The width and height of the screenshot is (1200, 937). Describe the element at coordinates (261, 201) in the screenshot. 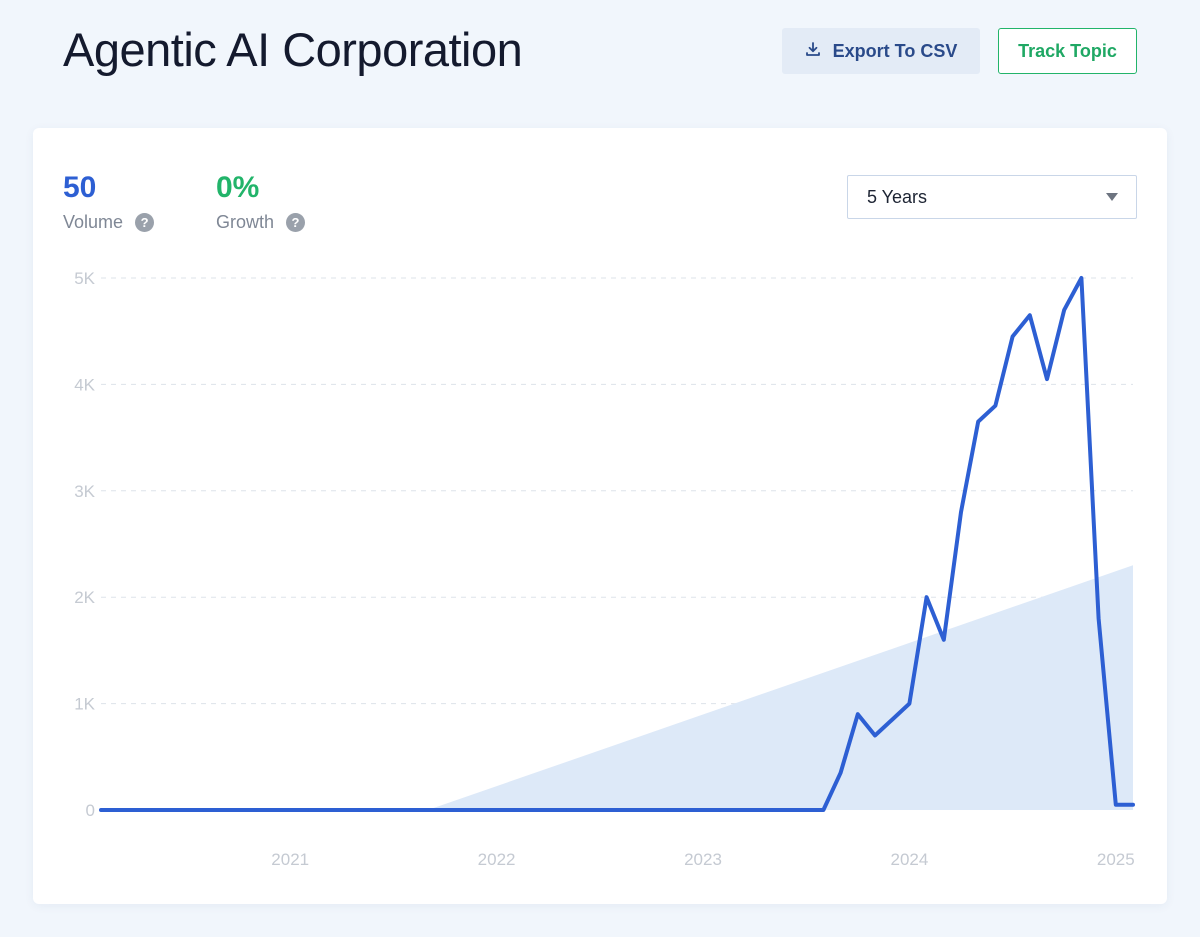

I see `growth-metric: 0% Growth ?` at that location.